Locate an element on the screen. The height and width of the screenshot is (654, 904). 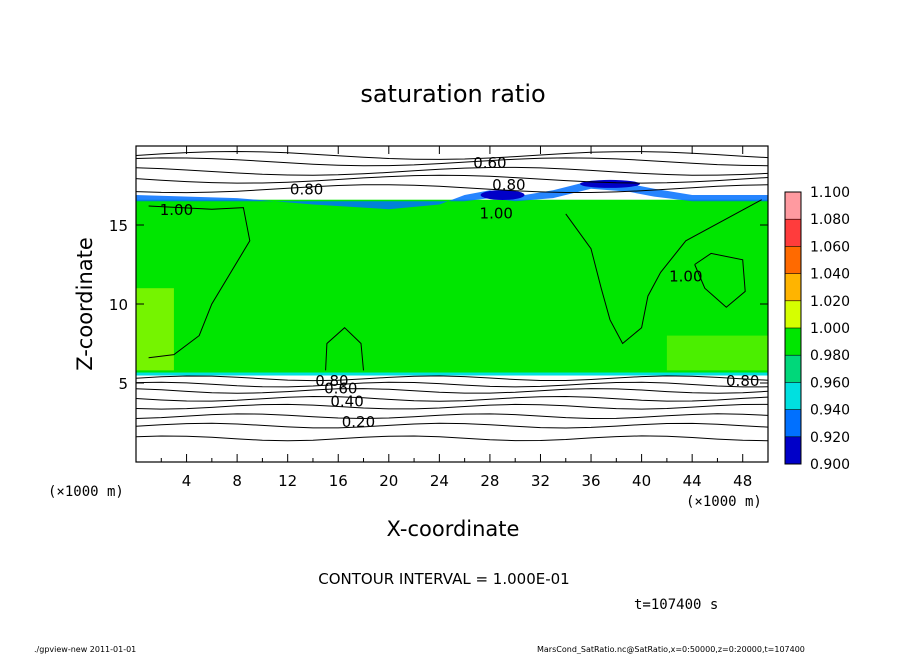
contour-interval: CONTOUR INTERVAL = 1.000E-01 is located at coordinates (443, 579).